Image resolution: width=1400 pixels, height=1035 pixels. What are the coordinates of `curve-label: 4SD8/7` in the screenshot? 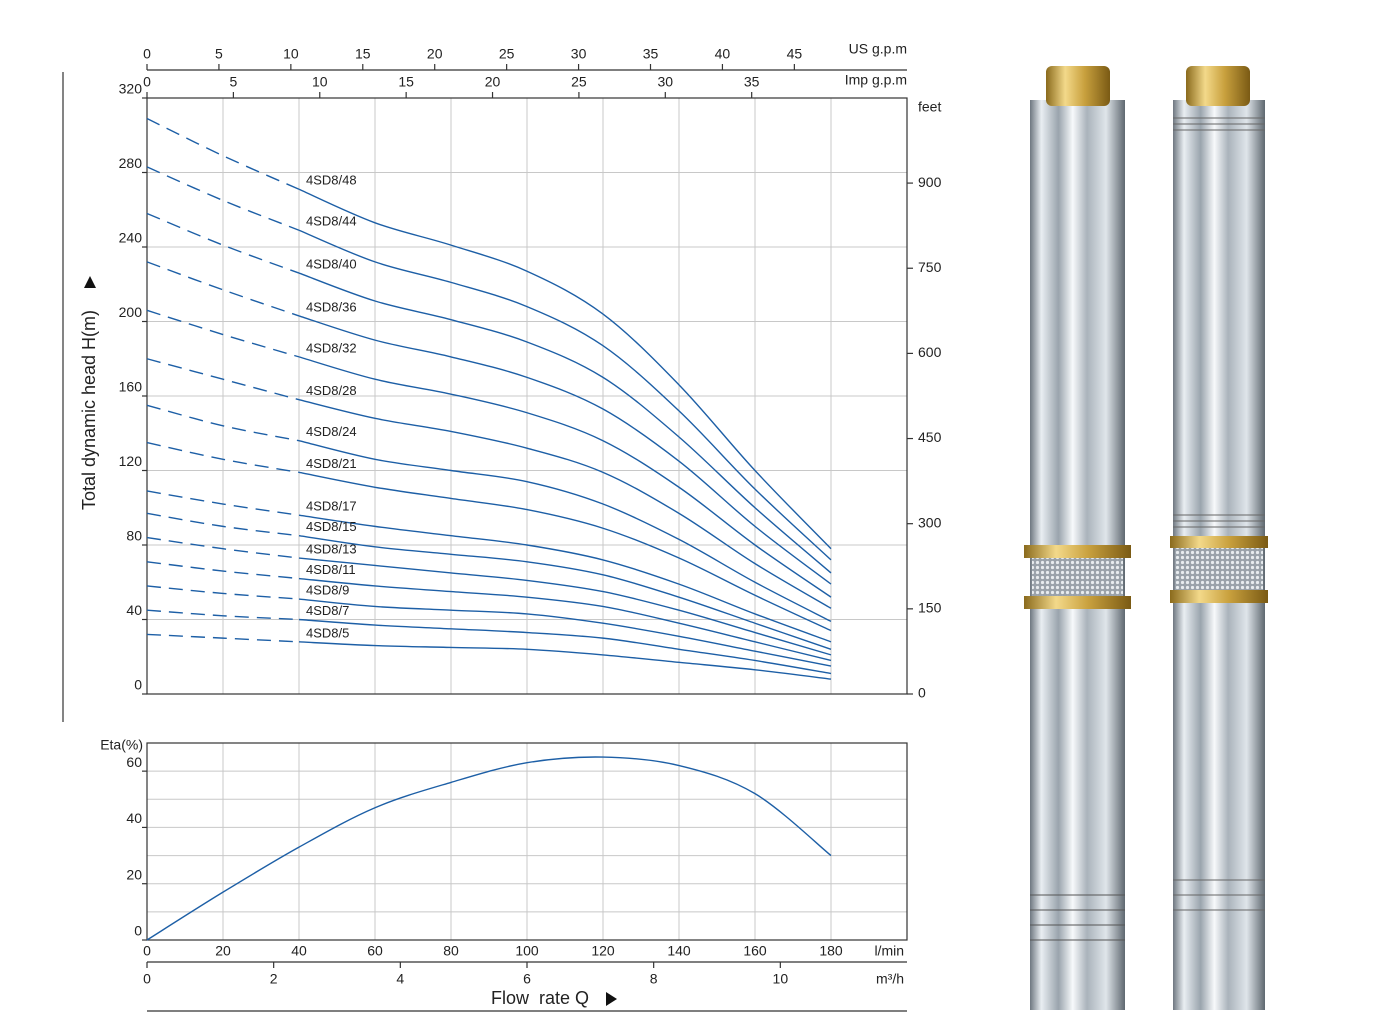 It's located at (327, 610).